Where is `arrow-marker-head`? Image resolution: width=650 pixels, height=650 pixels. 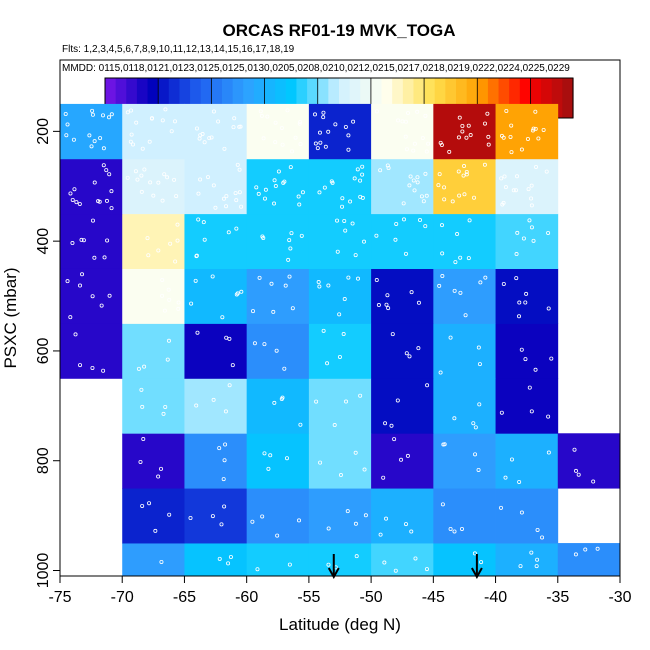 arrow-marker-head is located at coordinates (477, 573).